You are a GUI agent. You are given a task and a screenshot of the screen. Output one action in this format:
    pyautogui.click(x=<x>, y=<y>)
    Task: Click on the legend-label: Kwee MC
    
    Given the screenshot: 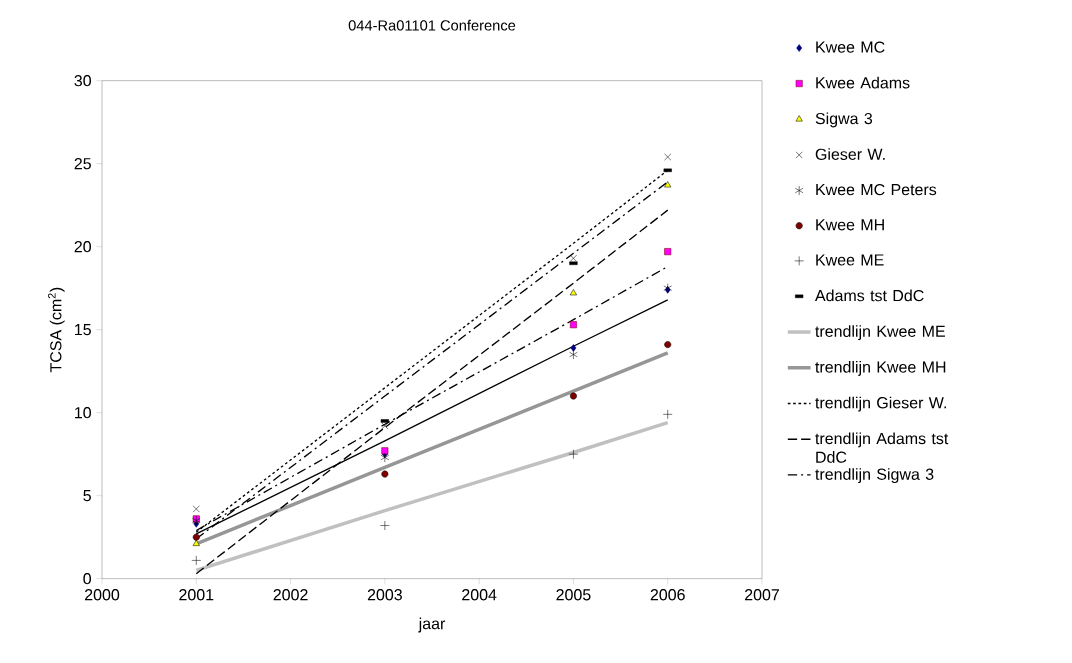 What is the action you would take?
    pyautogui.click(x=850, y=47)
    